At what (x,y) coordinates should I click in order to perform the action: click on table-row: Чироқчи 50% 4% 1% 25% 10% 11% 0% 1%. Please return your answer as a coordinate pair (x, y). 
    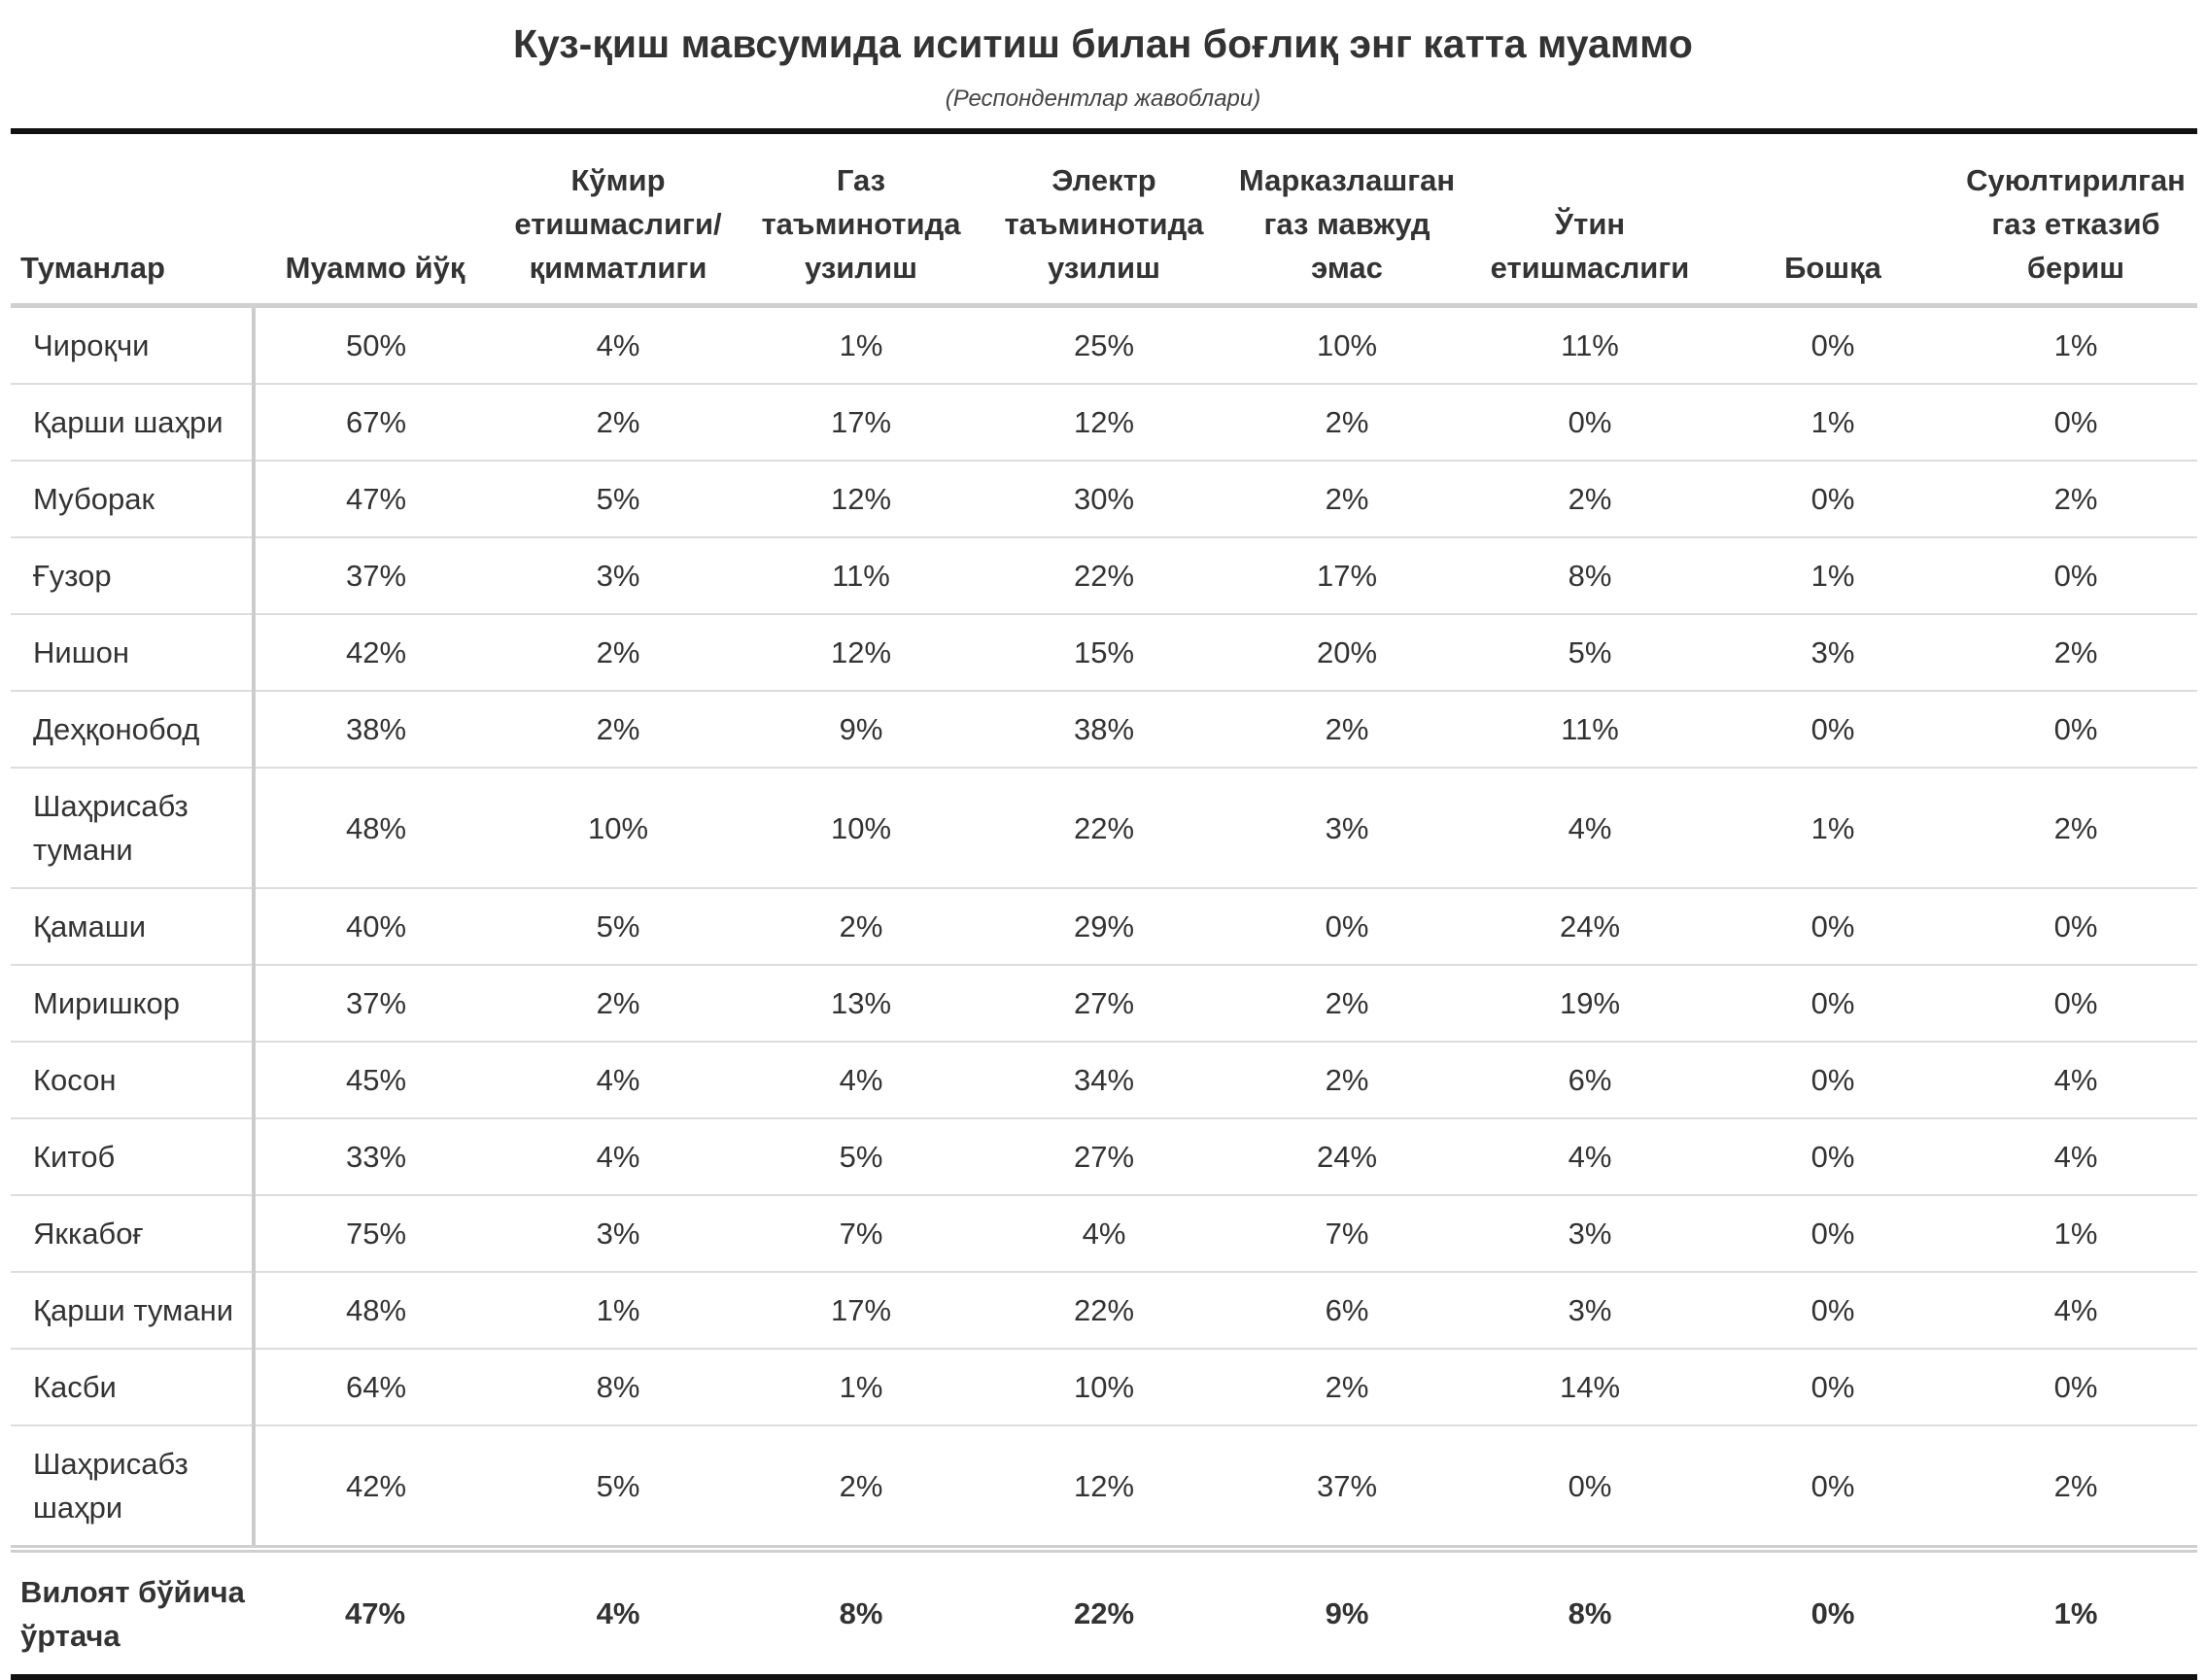
    Looking at the image, I should click on (1104, 345).